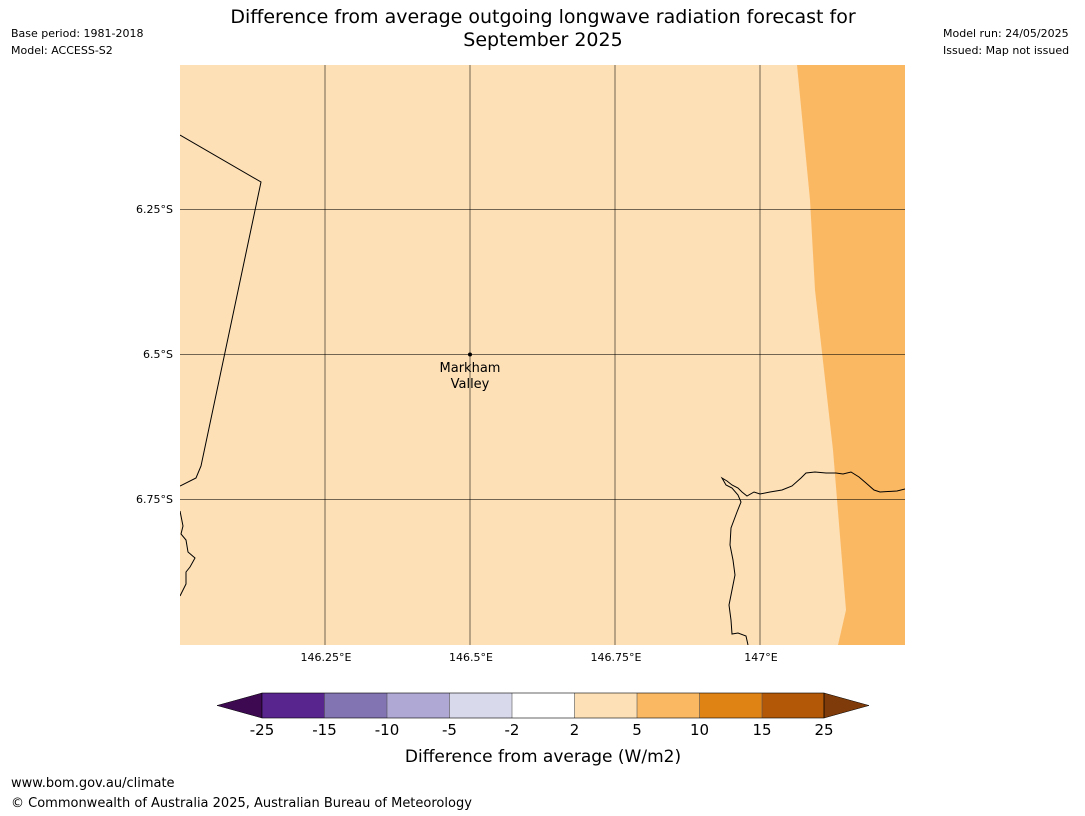  I want to click on colorbar-dividers, so click(543, 705).